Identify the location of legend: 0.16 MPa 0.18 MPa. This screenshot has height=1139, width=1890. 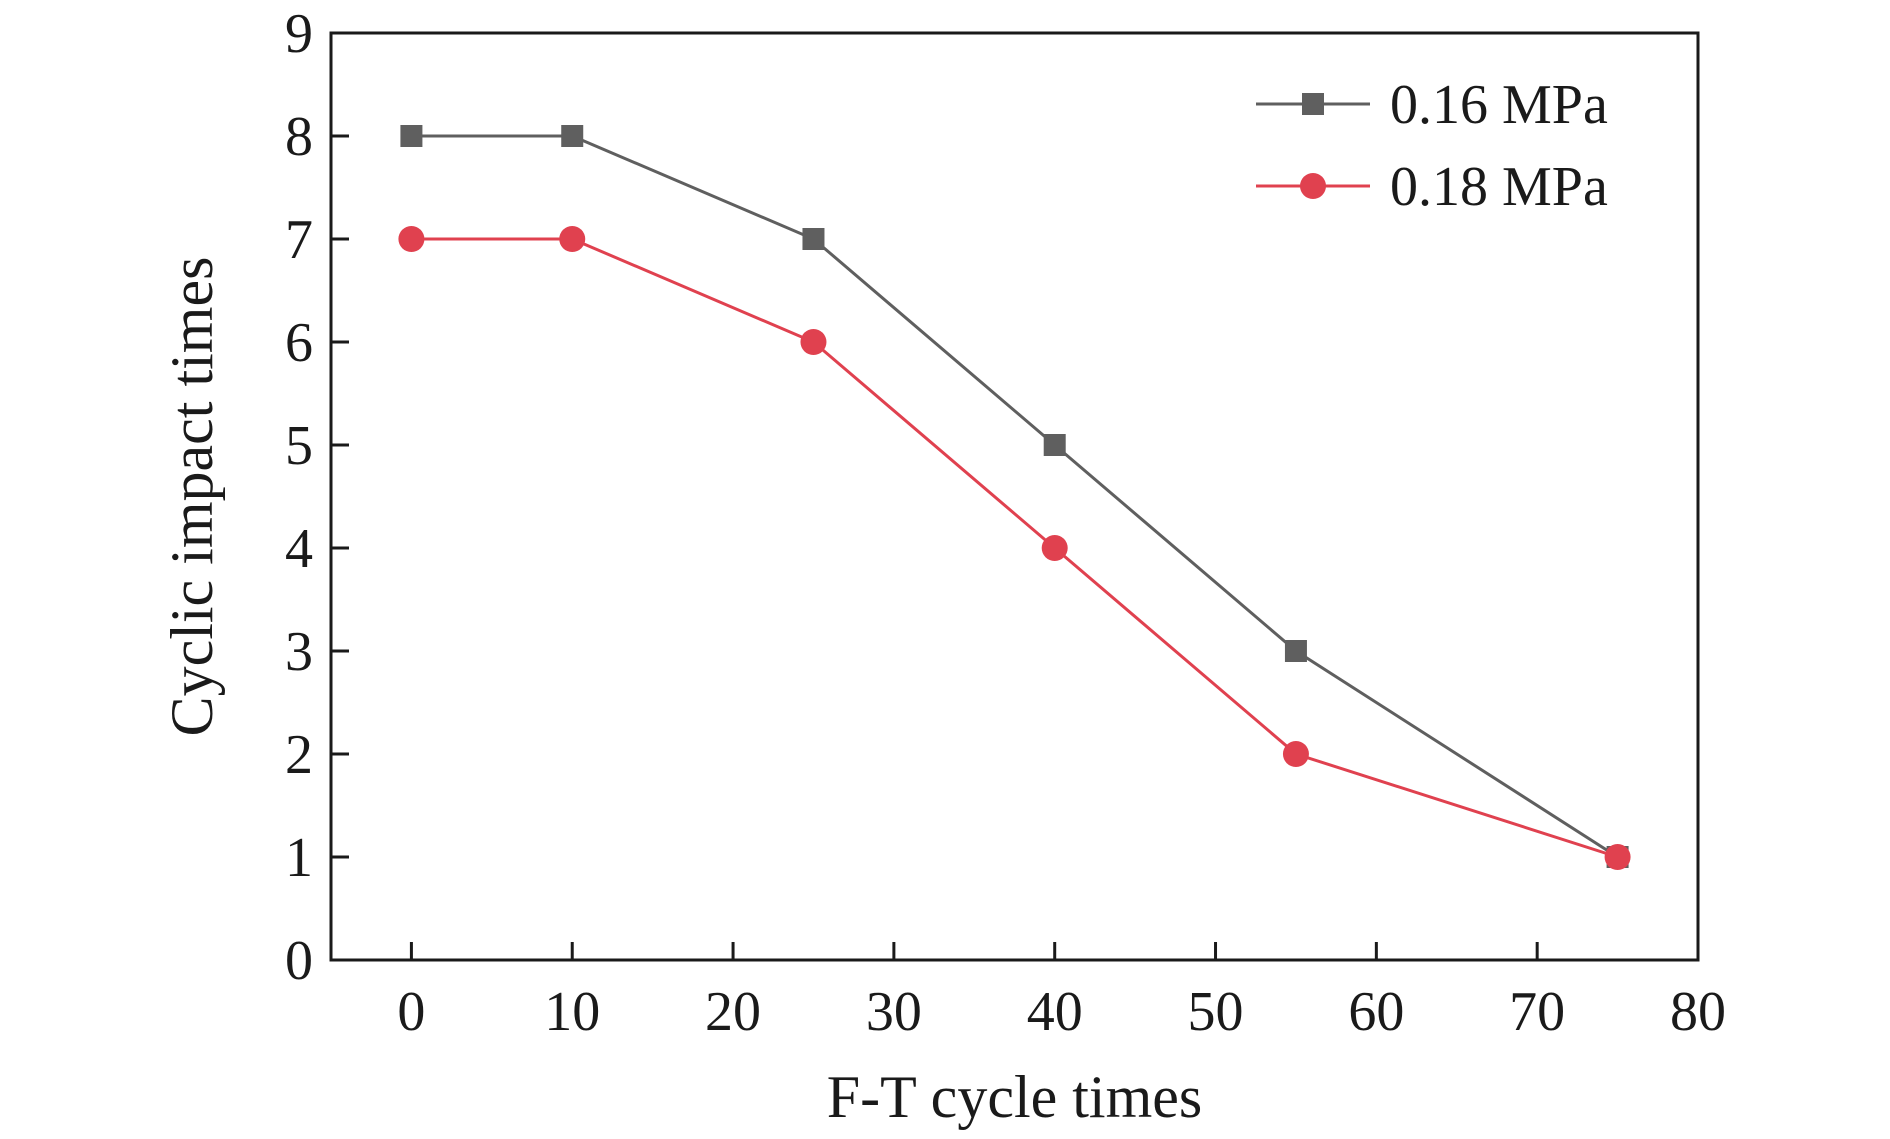
(1432, 146).